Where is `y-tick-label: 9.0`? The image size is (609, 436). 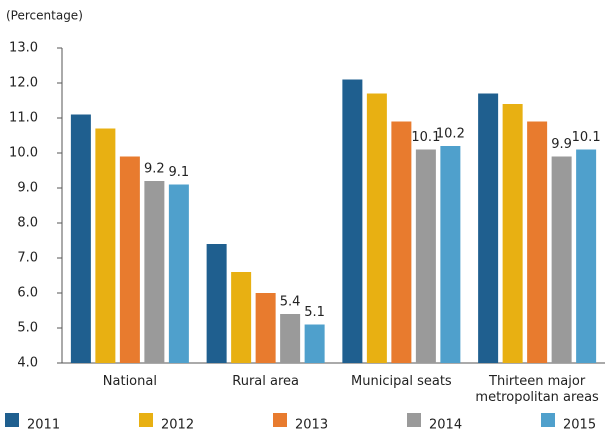 y-tick-label: 9.0 is located at coordinates (27, 188).